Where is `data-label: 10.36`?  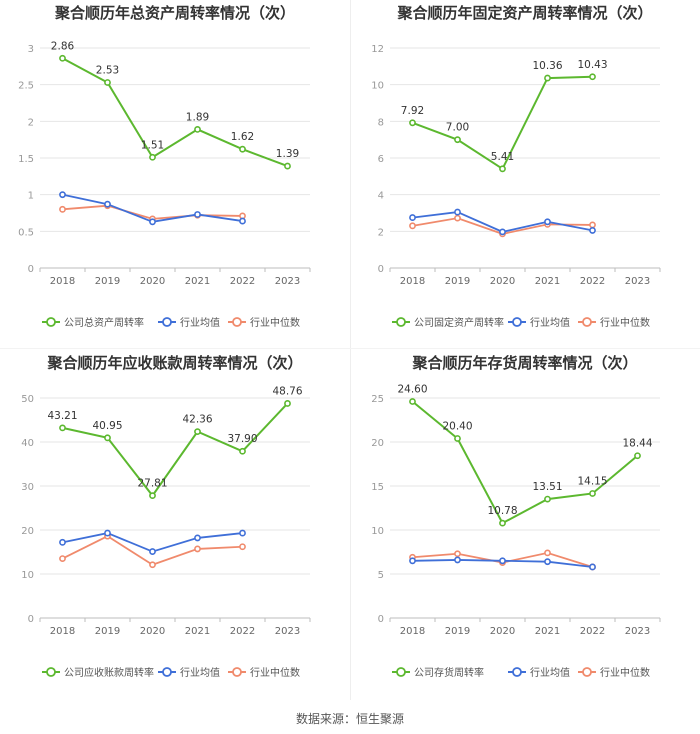 data-label: 10.36 is located at coordinates (547, 66).